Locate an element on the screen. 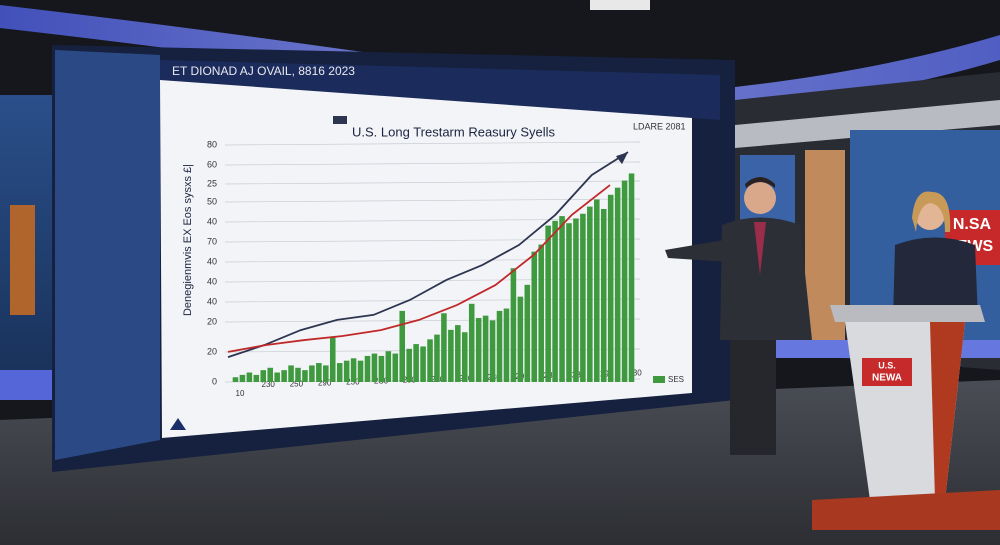  wall-building is located at coordinates (22, 260).